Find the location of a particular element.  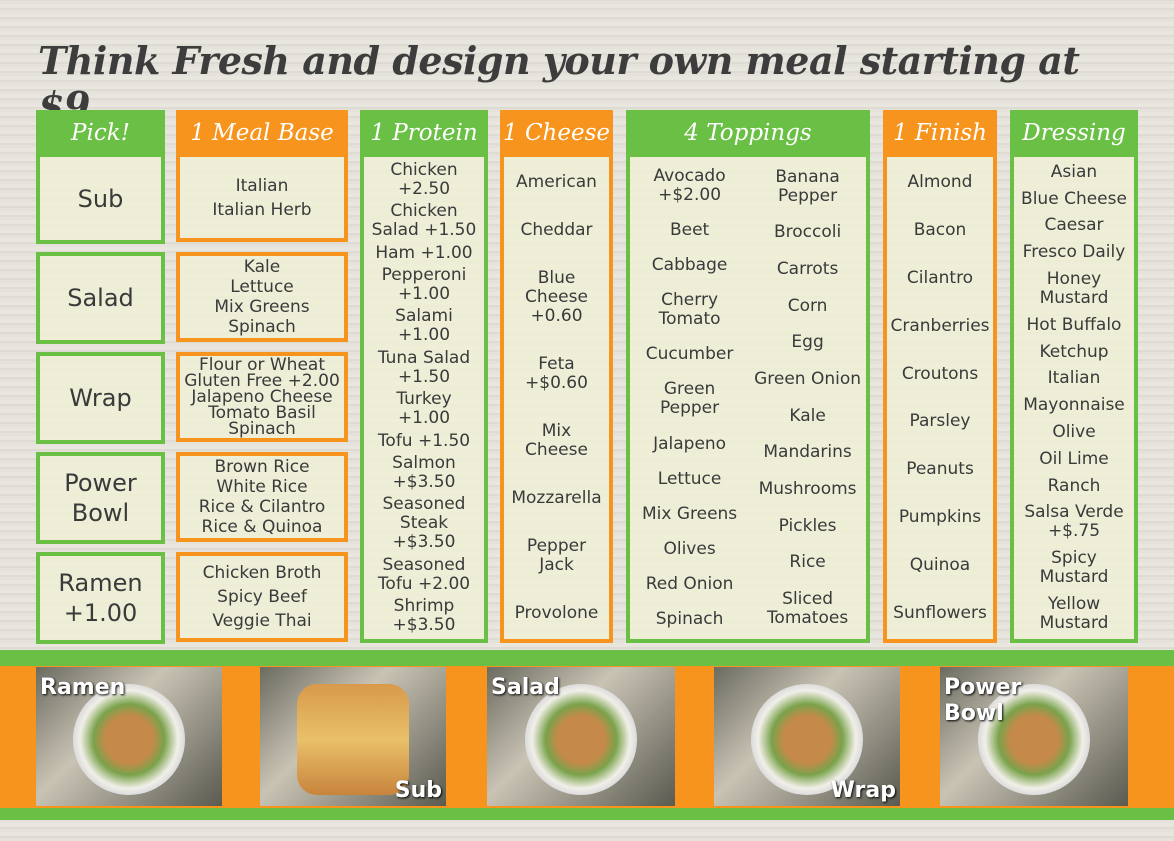

meal-base-item: Rice & Cilantro is located at coordinates (262, 507).